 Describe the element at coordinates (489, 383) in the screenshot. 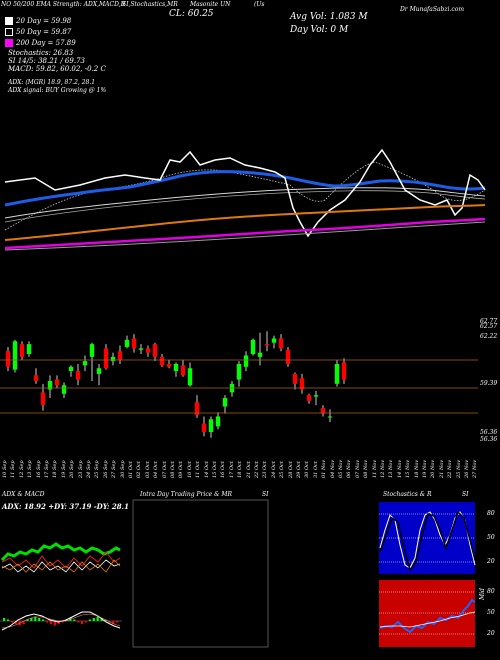

I see `price-label-4: 59.39` at that location.